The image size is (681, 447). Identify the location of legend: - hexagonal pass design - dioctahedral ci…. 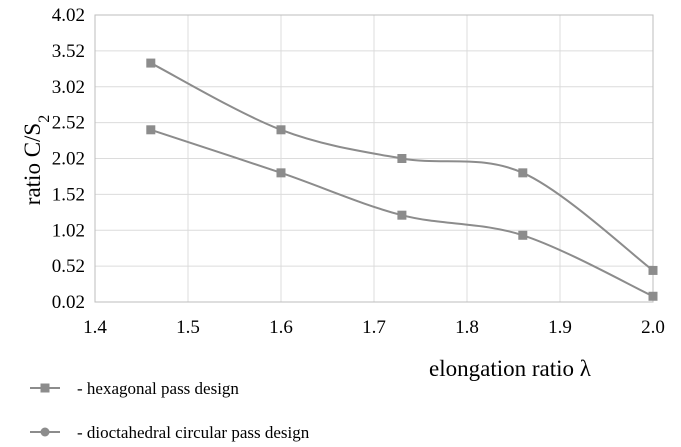
(170, 410).